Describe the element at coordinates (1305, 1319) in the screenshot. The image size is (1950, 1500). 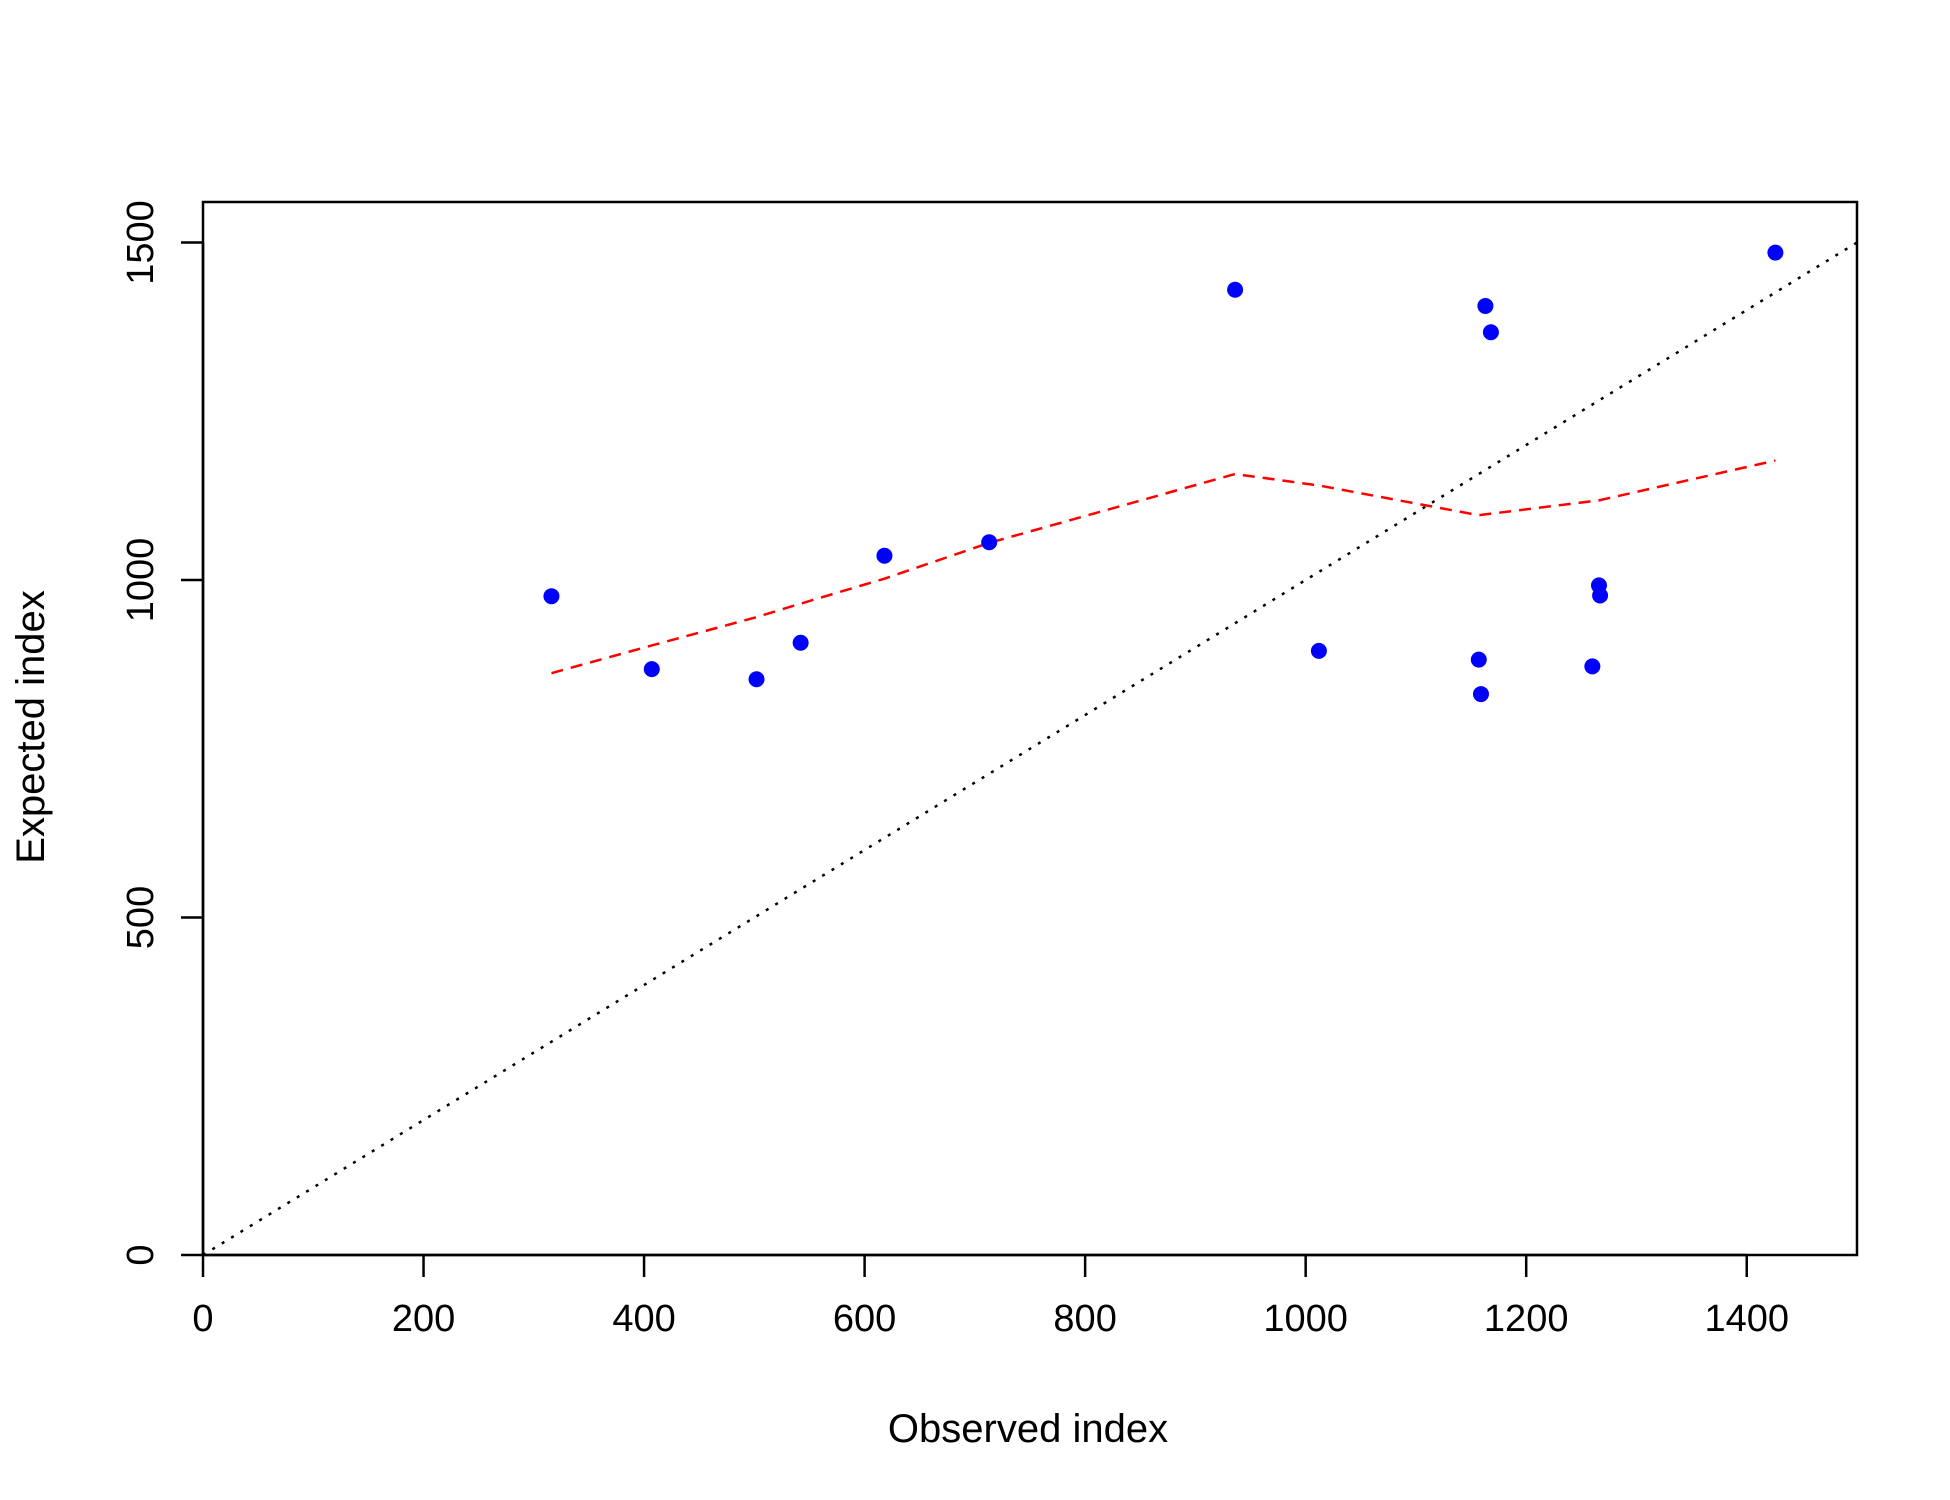
I see `x-tick-label: 1000` at that location.